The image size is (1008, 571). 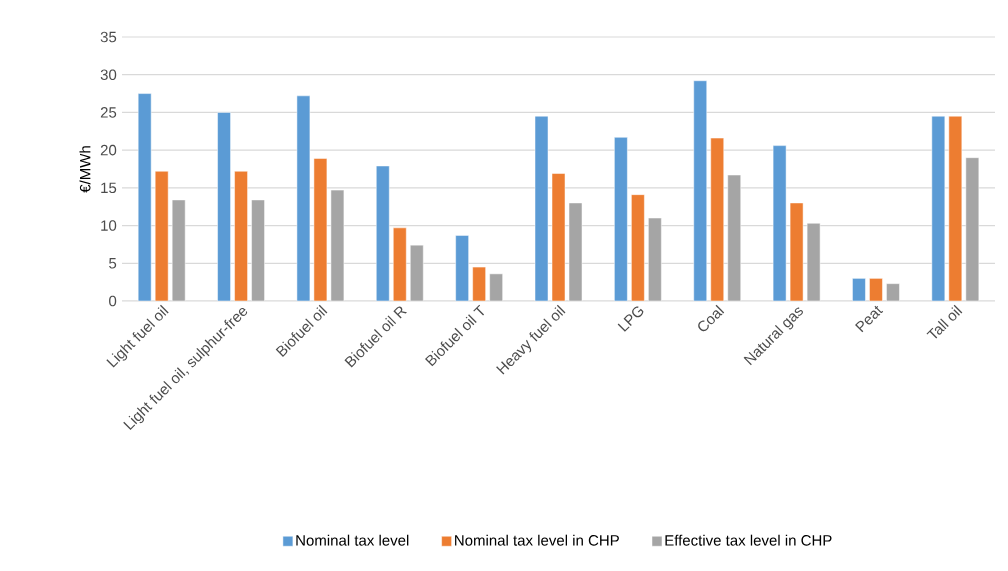 I want to click on legend-label: Nominal tax level, so click(x=352, y=540).